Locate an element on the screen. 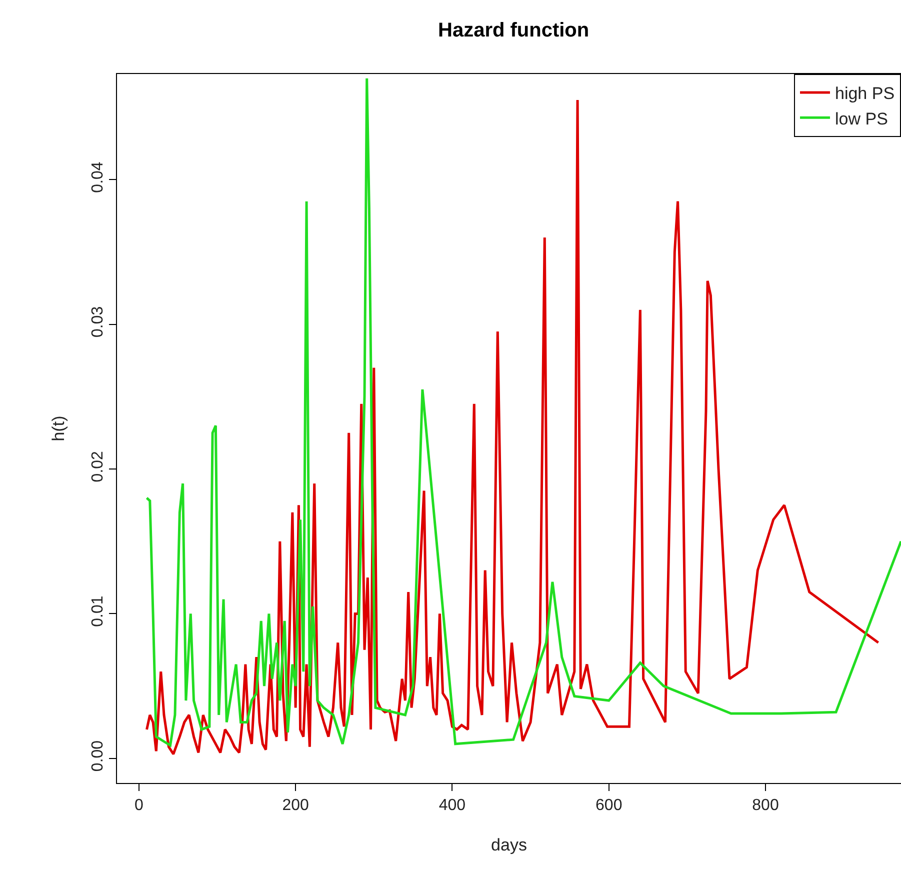 The width and height of the screenshot is (901, 894). y-tick-label: 0.01 is located at coordinates (98, 611).